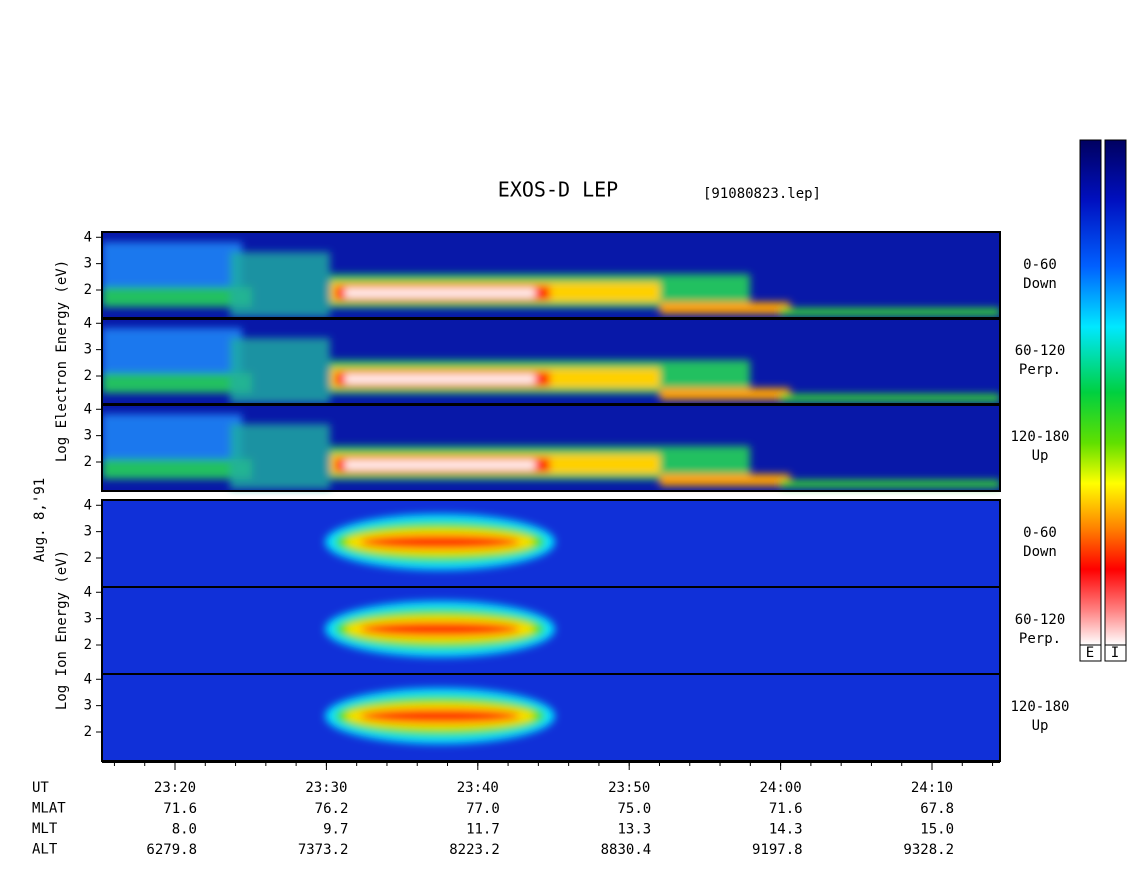  What do you see at coordinates (175, 788) in the screenshot?
I see `x-tick-label: 23:20` at bounding box center [175, 788].